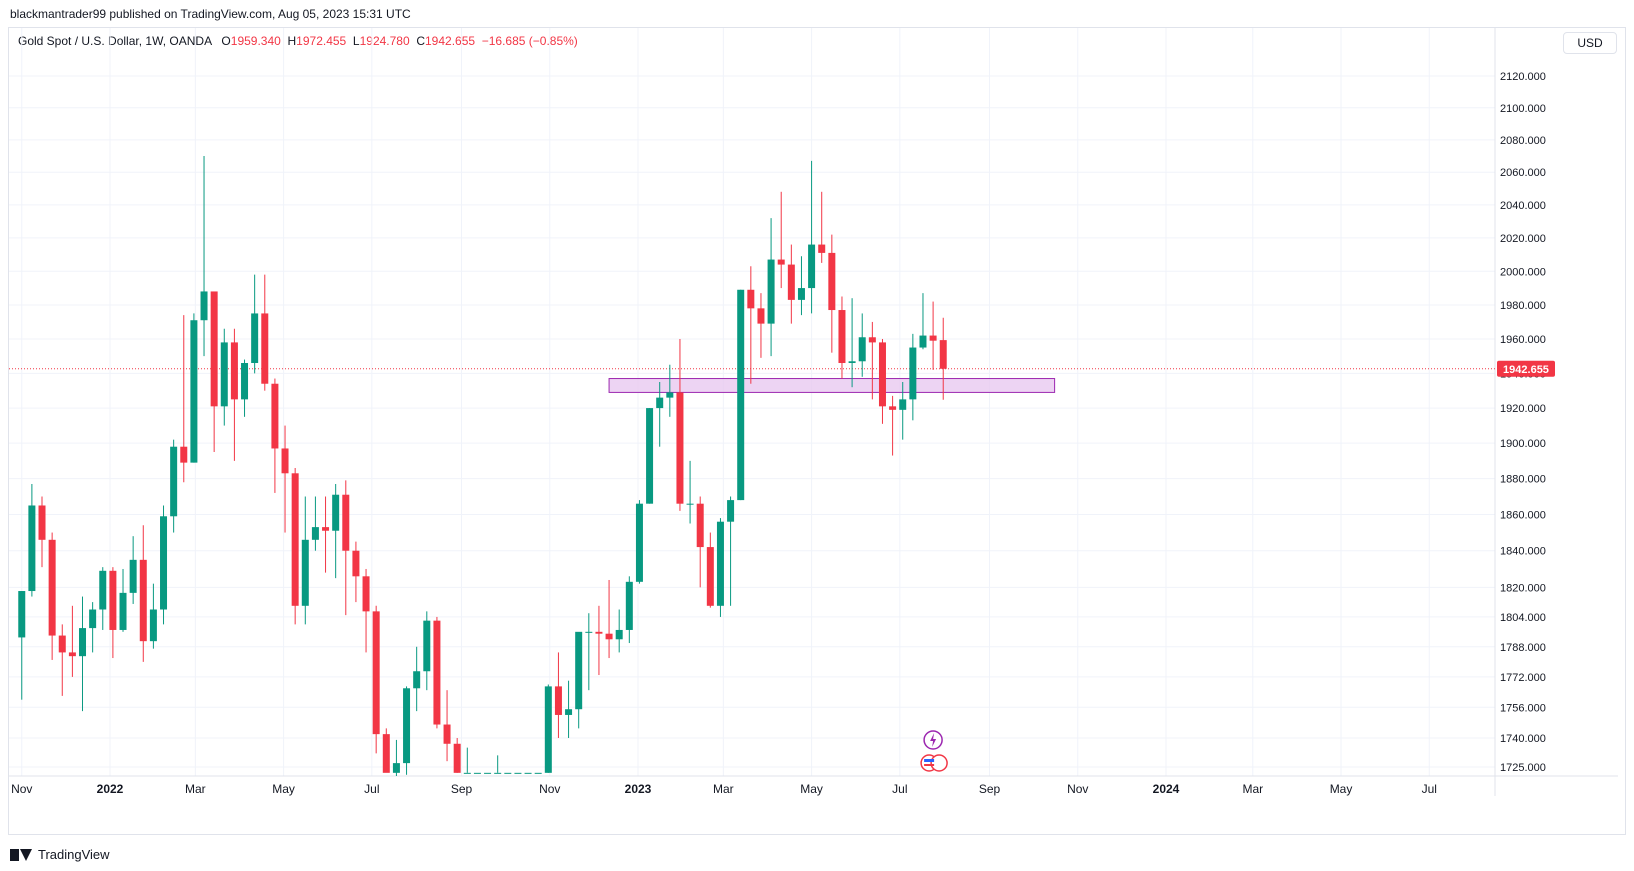  I want to click on x-tick-label: Sep, so click(462, 789).